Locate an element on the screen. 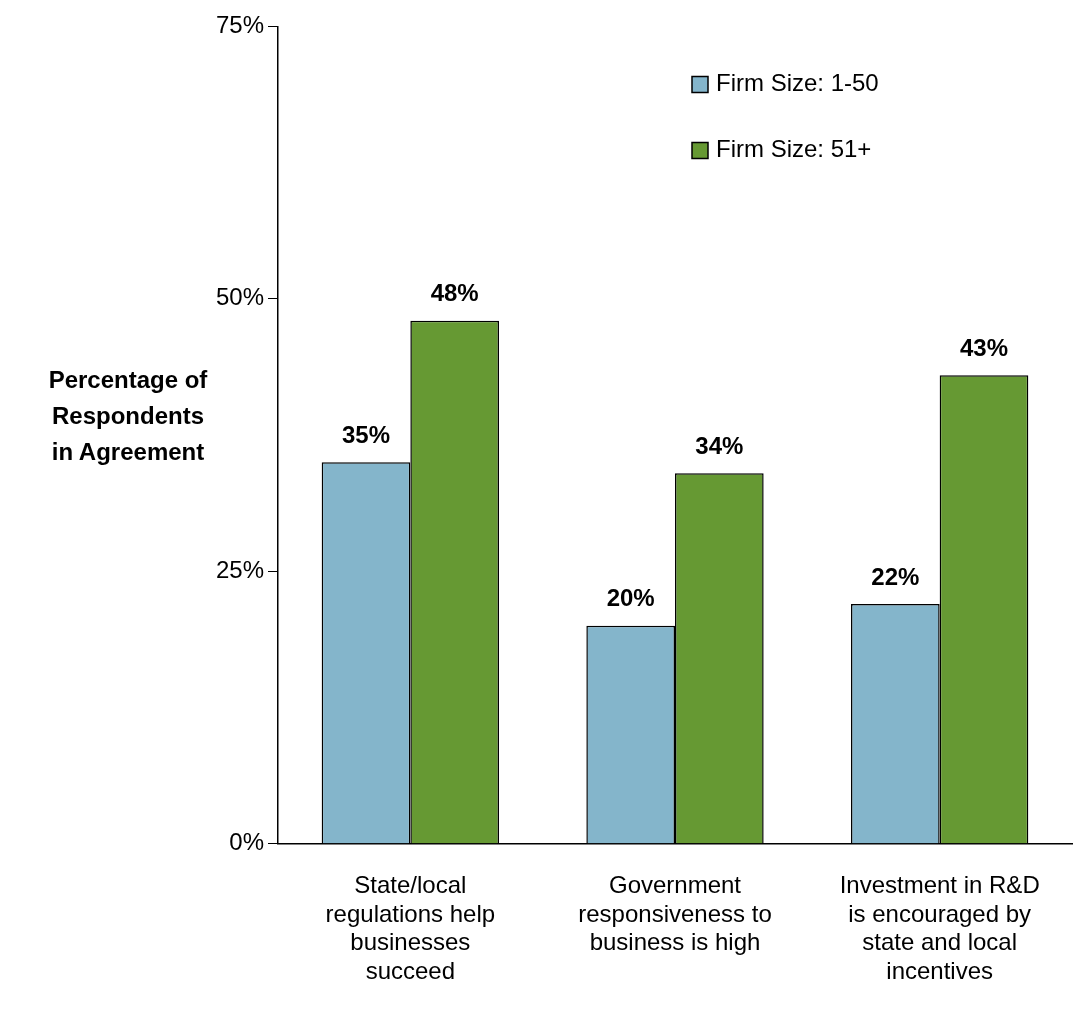  legend-label: Firm Size: 51+ is located at coordinates (794, 149).